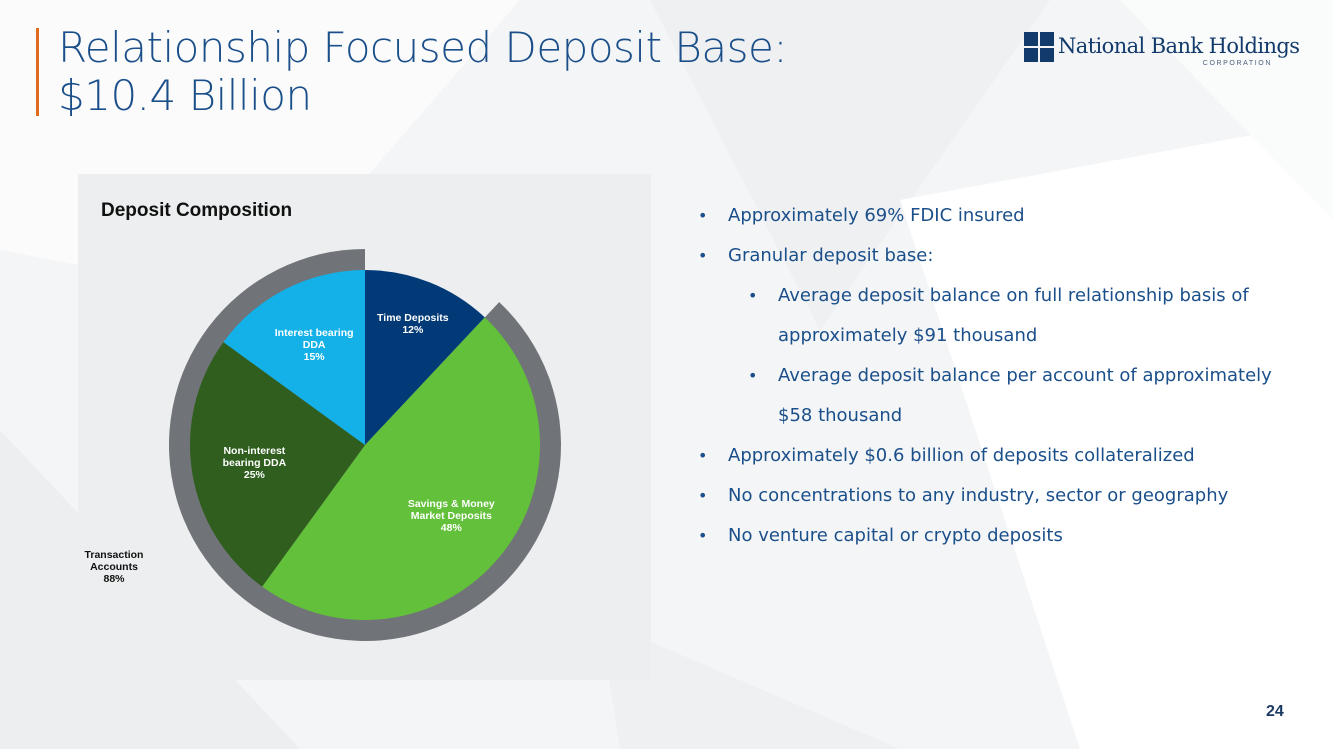  Describe the element at coordinates (413, 318) in the screenshot. I see `slice-label-line: Time Deposits` at that location.